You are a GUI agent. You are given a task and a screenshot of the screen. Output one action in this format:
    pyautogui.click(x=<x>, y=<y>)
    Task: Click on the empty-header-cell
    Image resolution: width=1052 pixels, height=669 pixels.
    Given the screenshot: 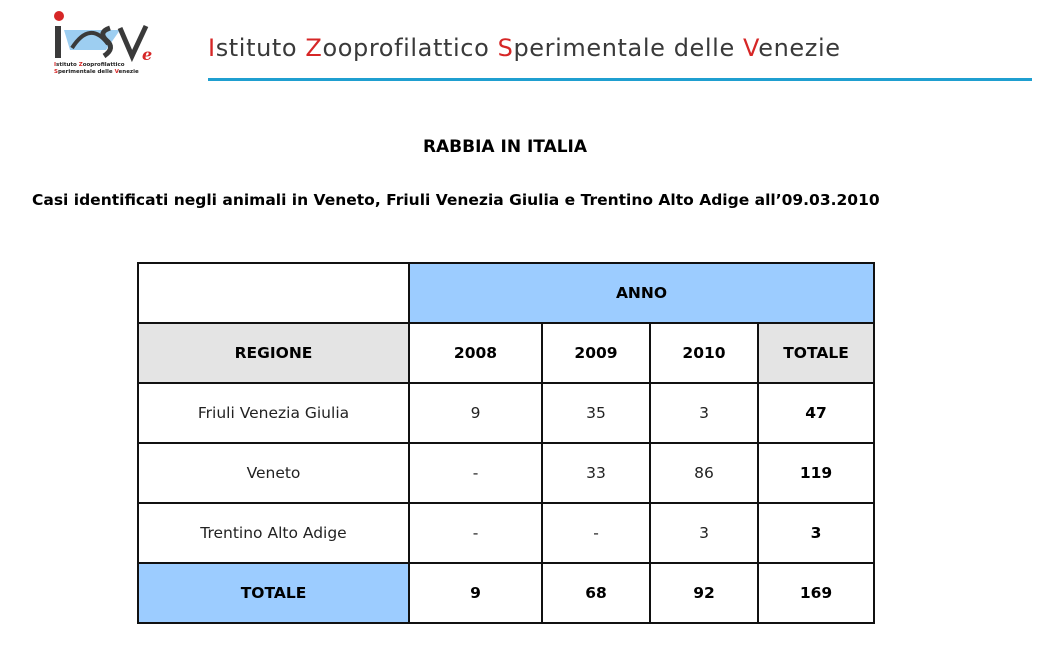 What is the action you would take?
    pyautogui.click(x=273, y=293)
    